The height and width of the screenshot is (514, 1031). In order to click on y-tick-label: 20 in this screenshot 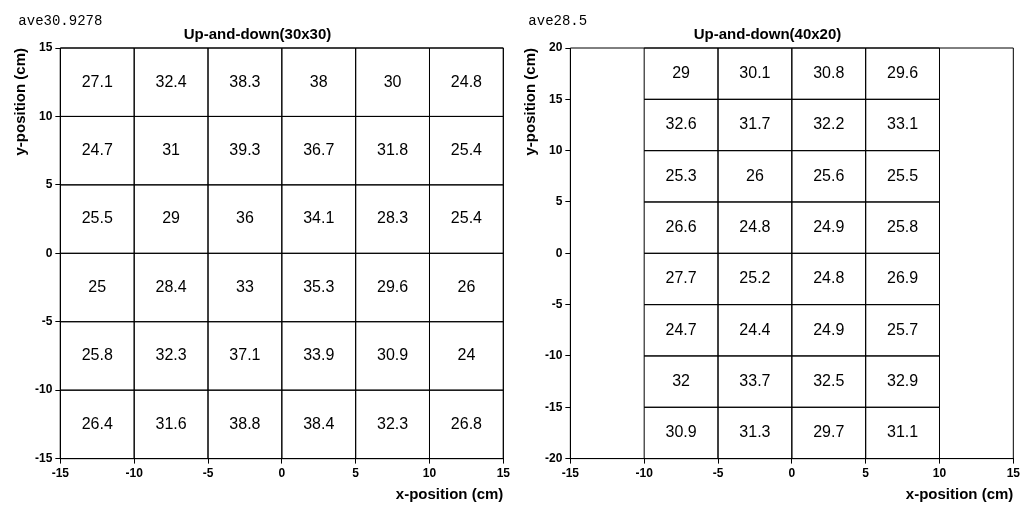, I will do `click(555, 47)`.